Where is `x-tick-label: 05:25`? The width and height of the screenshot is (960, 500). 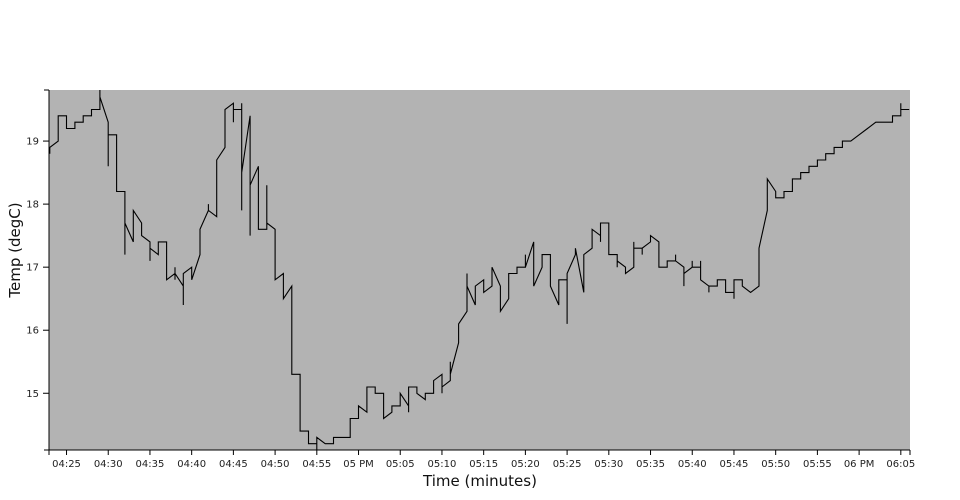
x-tick-label: 05:25 is located at coordinates (567, 464).